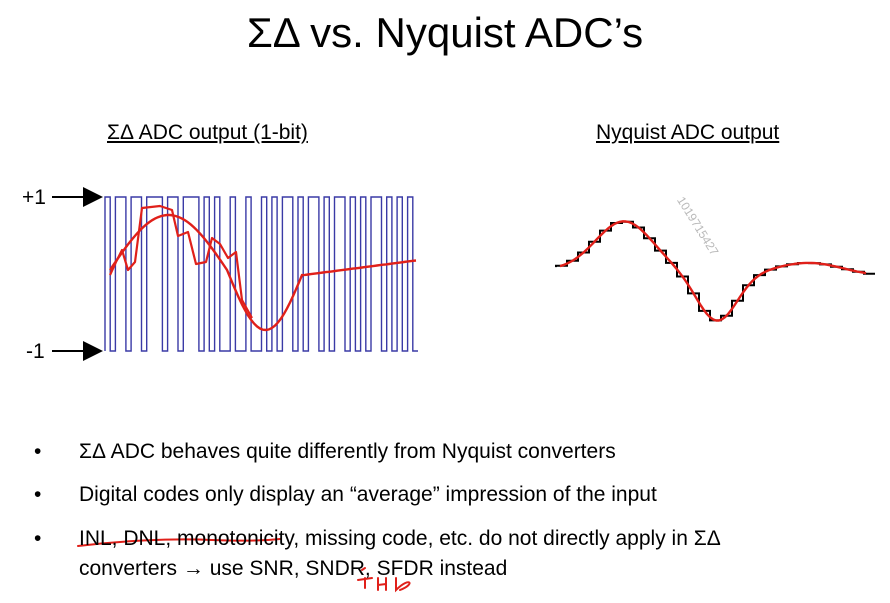 This screenshot has width=890, height=603. Describe the element at coordinates (384, 580) in the screenshot. I see `thd-handwritten-annotation` at that location.